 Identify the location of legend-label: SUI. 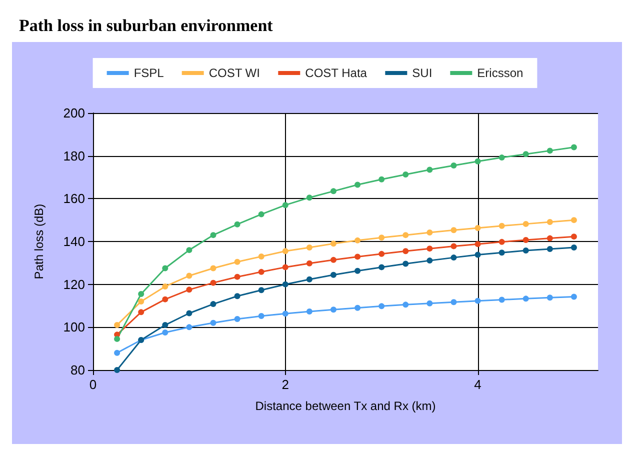
(422, 73).